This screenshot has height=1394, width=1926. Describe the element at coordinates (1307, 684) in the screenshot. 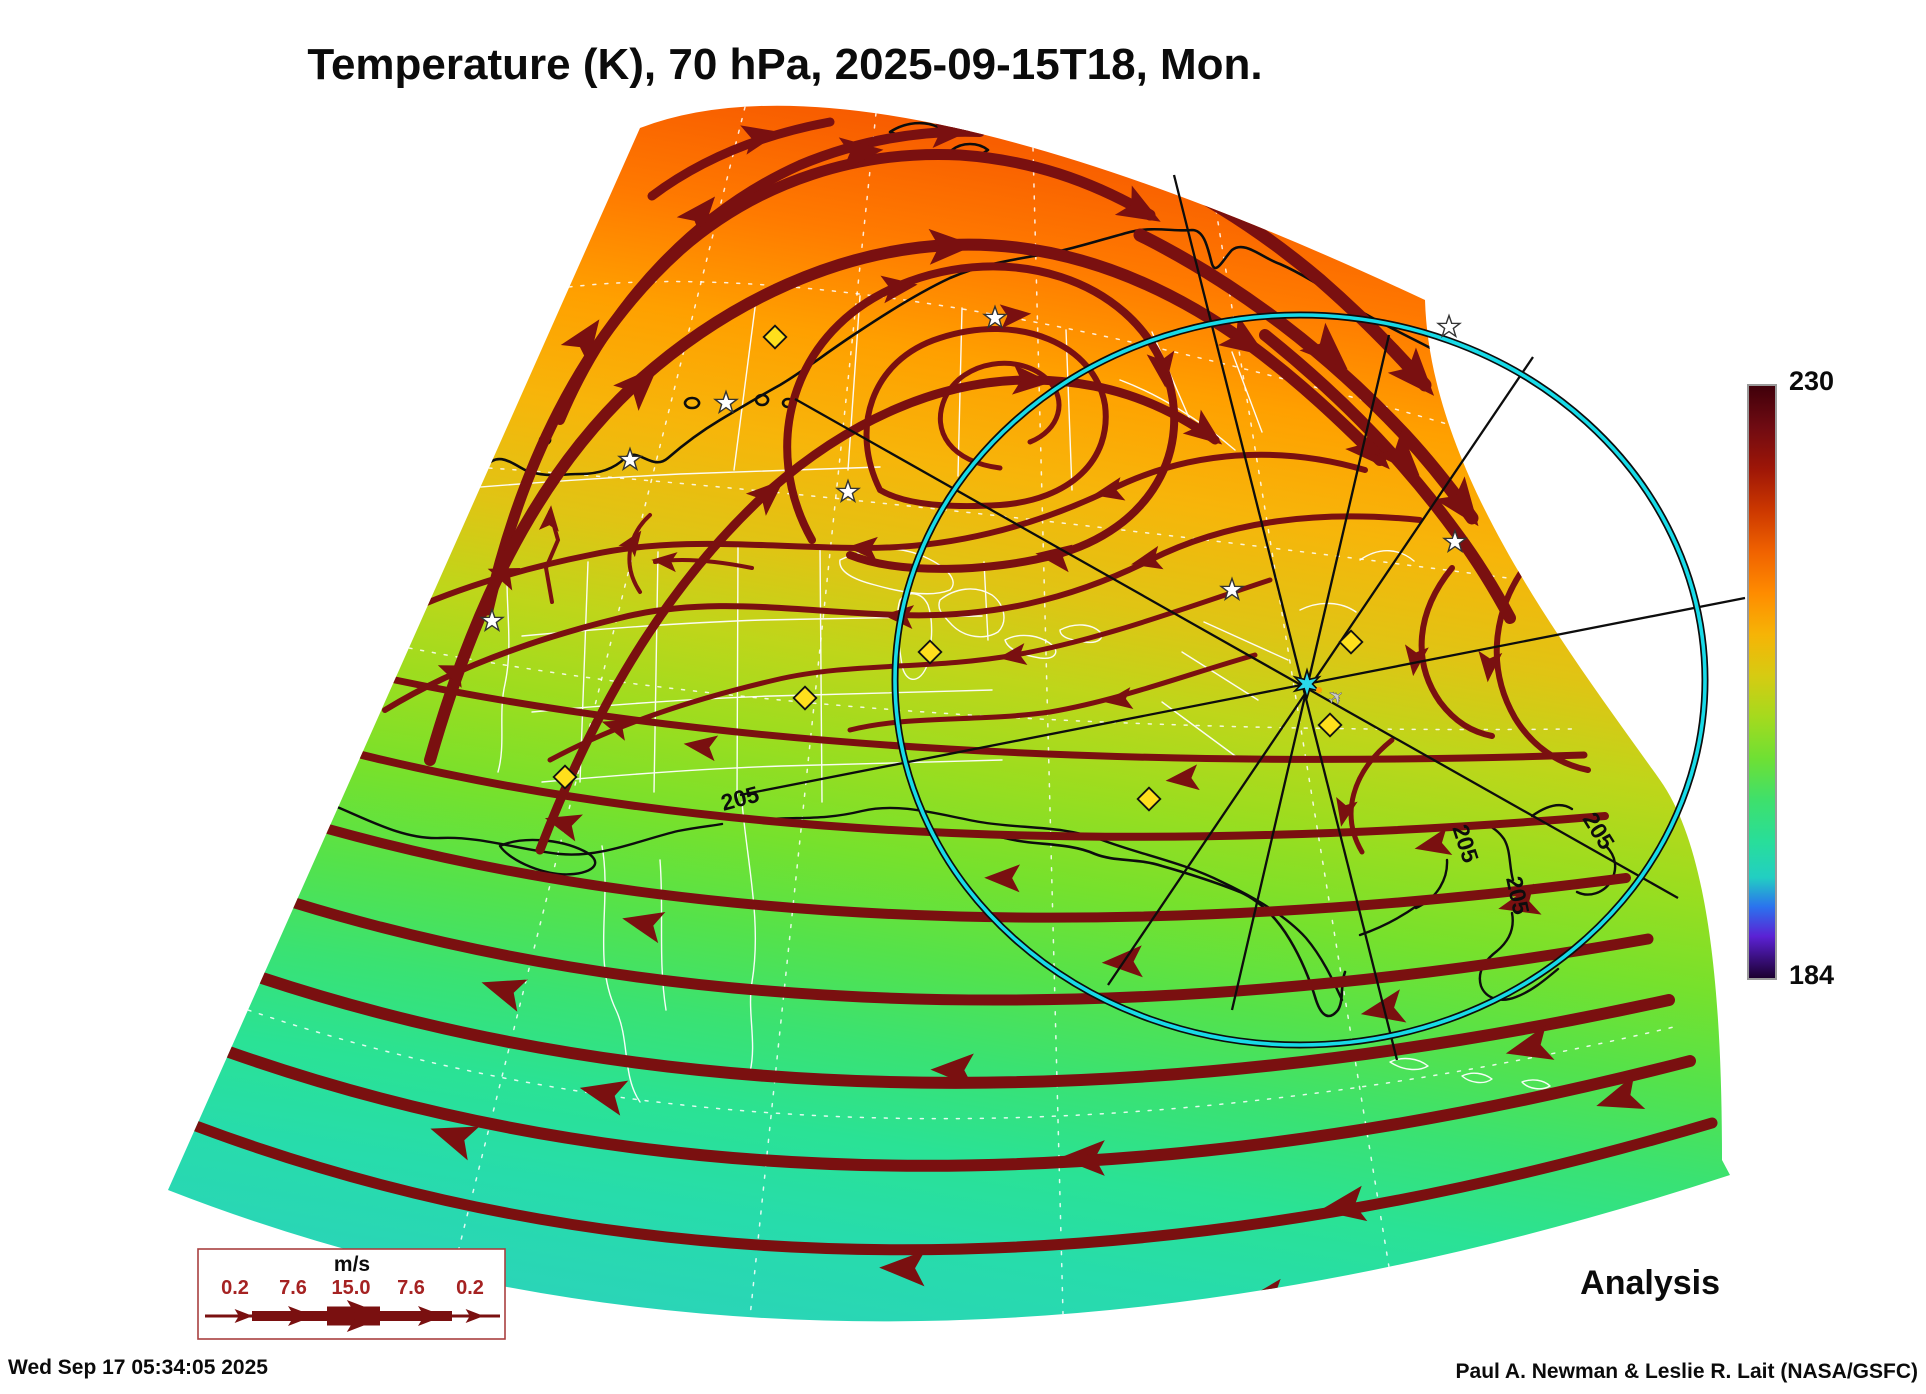

I see `station-star-marker` at that location.